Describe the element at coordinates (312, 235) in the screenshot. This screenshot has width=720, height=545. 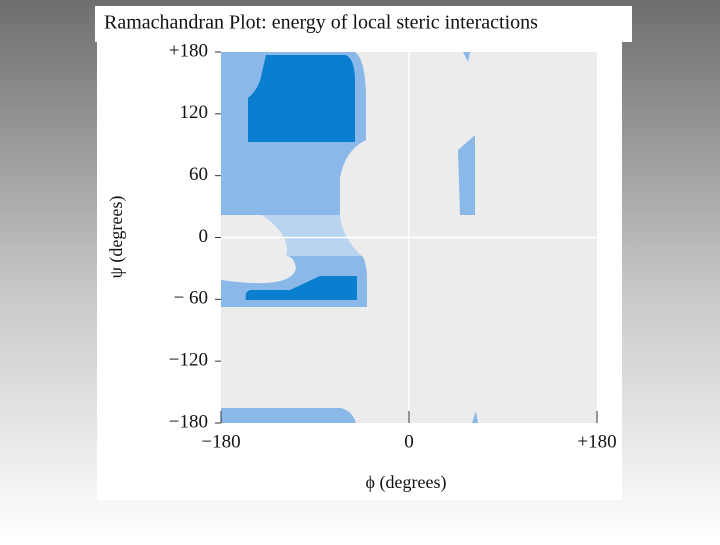
I see `outer-region` at that location.